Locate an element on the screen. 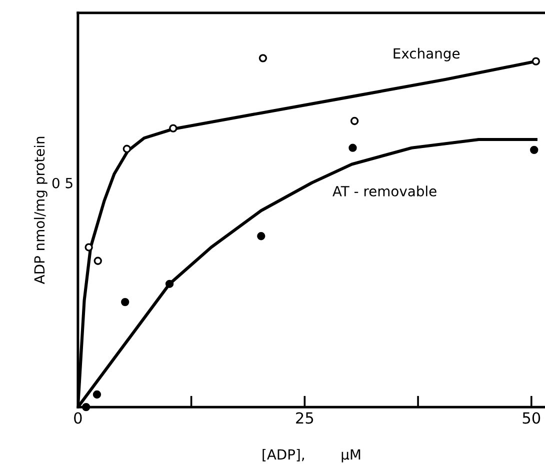 This screenshot has width=545, height=475. x-tick-label: 50 is located at coordinates (531, 418).